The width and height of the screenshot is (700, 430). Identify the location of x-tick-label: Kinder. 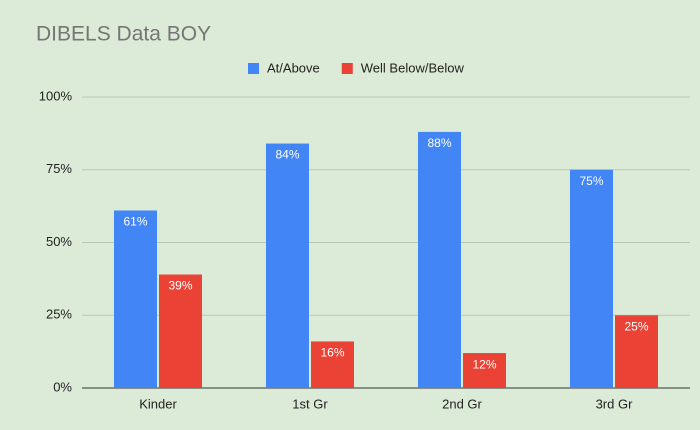
(158, 403).